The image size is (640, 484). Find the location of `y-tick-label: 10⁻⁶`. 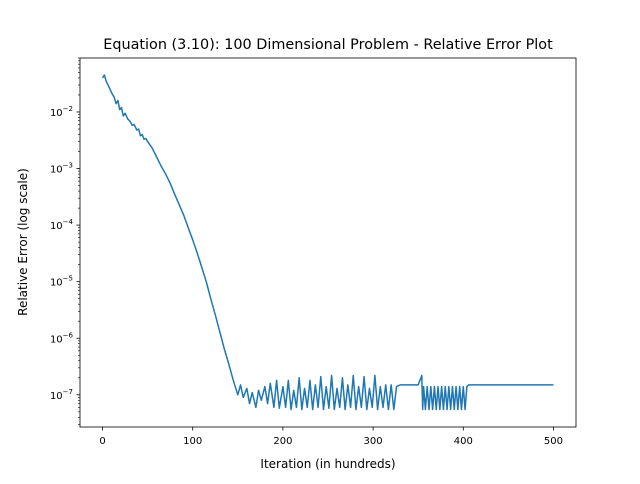

y-tick-label: 10⁻⁶ is located at coordinates (62, 338).